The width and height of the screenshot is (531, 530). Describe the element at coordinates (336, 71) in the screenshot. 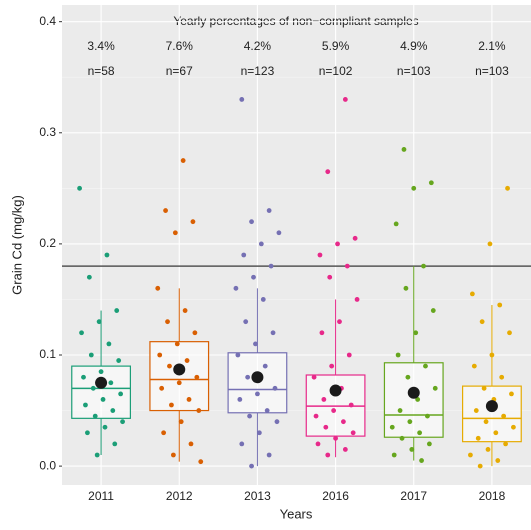

I see `n-label: n=102` at that location.